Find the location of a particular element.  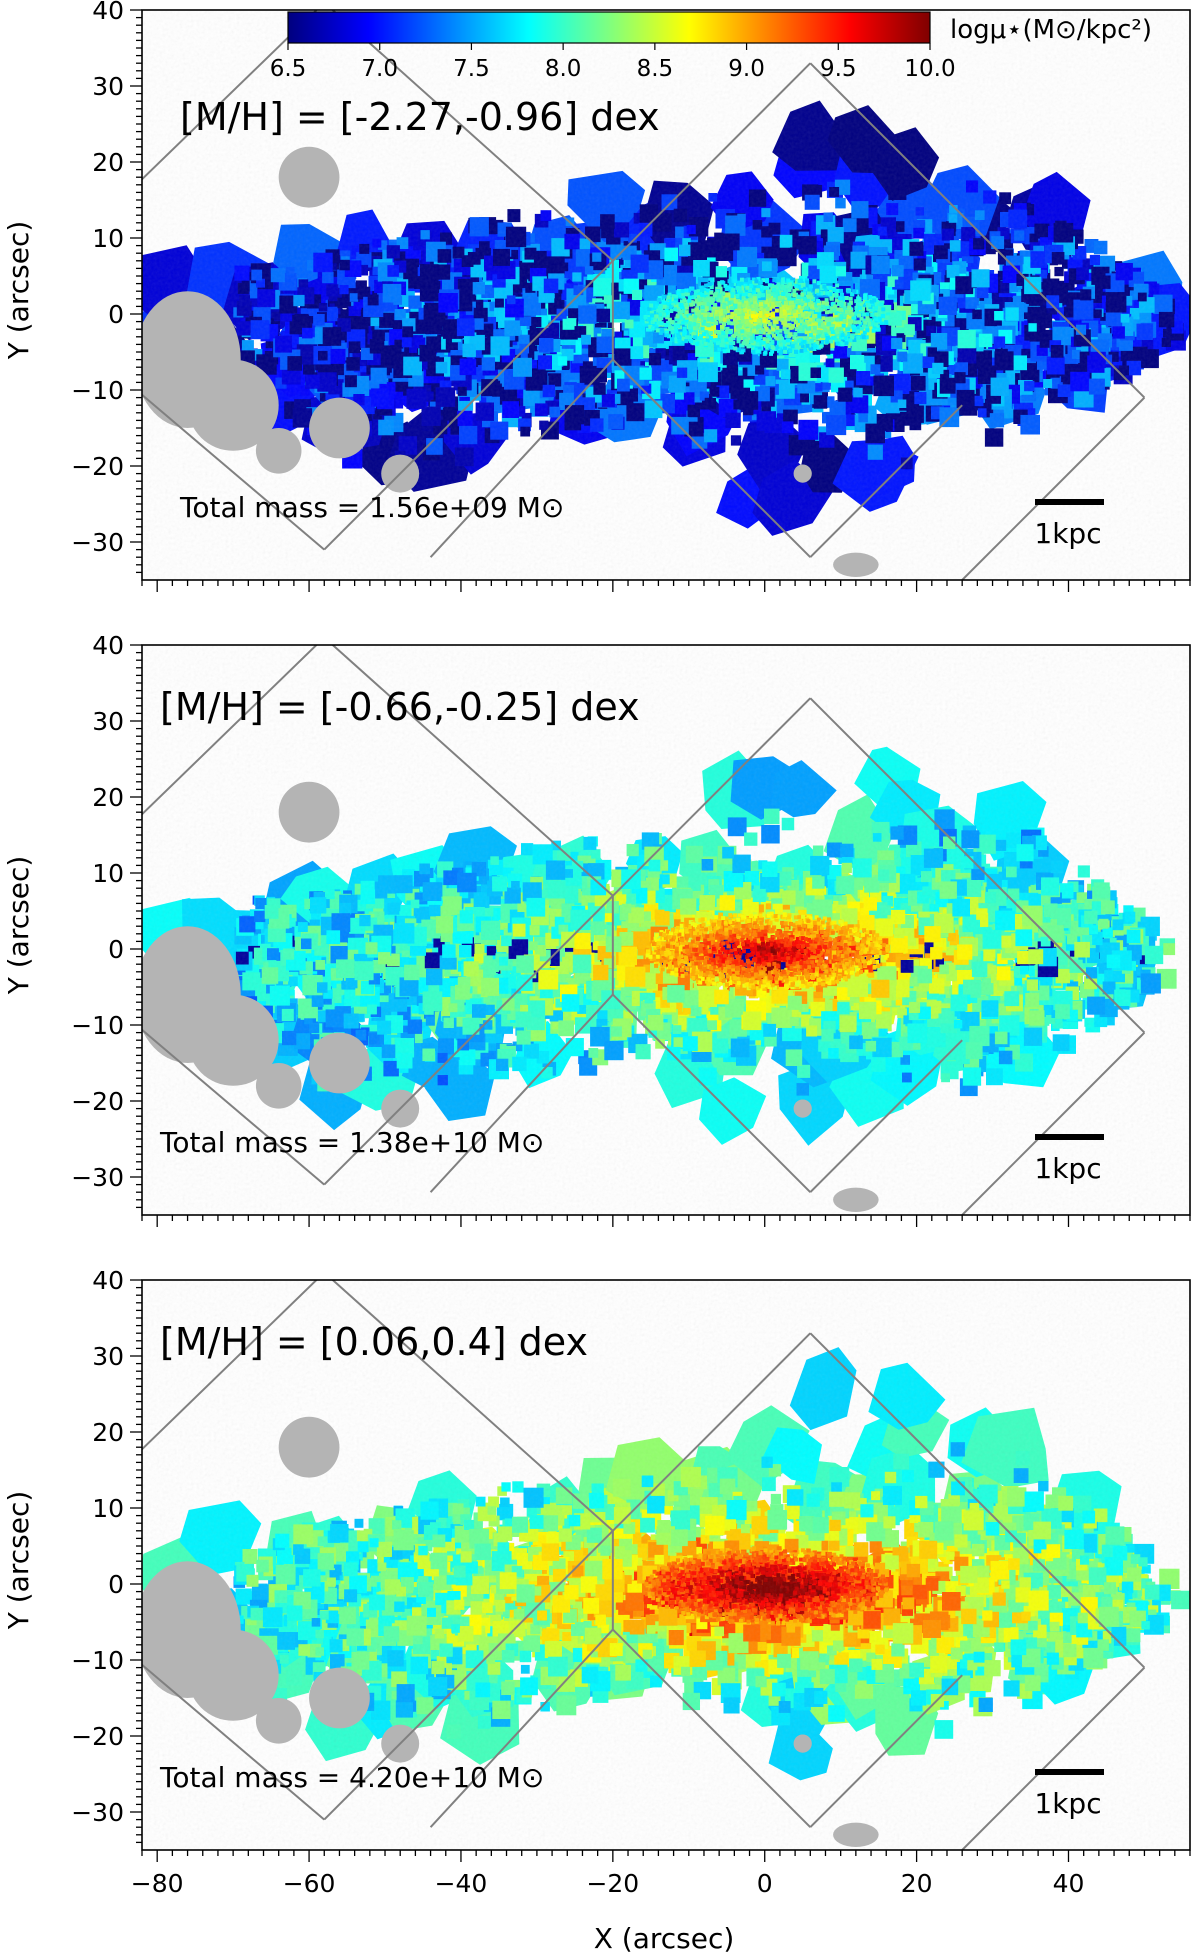

scale-bar-label: 1kpc is located at coordinates (1067, 533).